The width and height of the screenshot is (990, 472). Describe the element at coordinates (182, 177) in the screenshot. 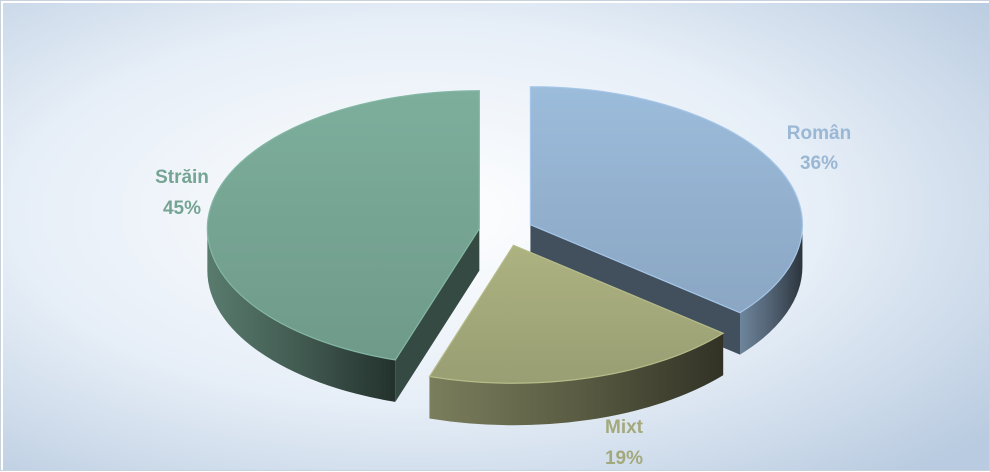

I see `slice-name-strain: Străin` at that location.